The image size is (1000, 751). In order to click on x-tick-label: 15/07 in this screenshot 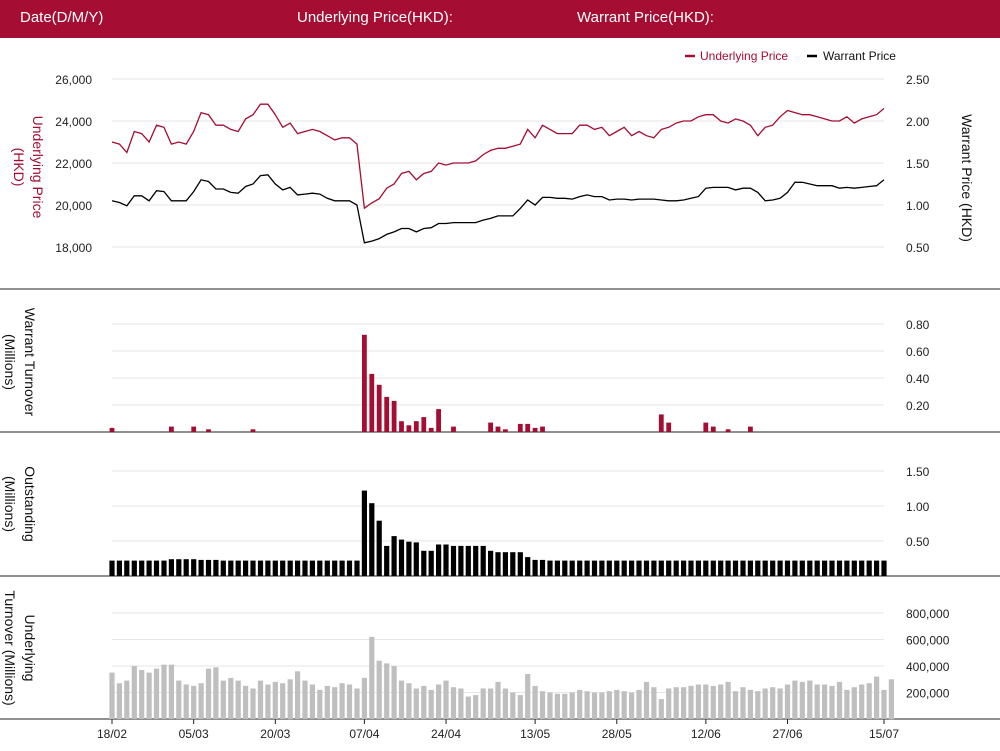, I will do `click(884, 734)`.